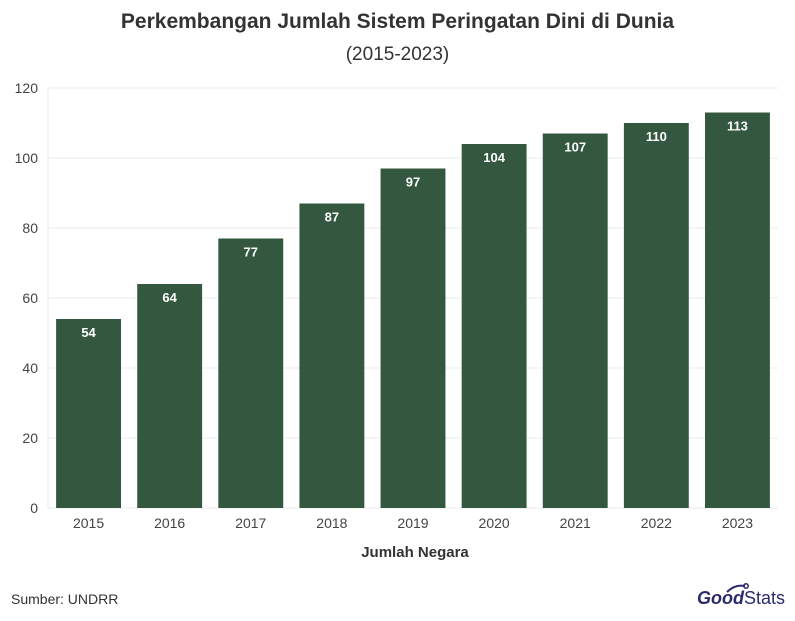 The image size is (795, 621). Describe the element at coordinates (575, 523) in the screenshot. I see `x-tick-label: 2021` at that location.